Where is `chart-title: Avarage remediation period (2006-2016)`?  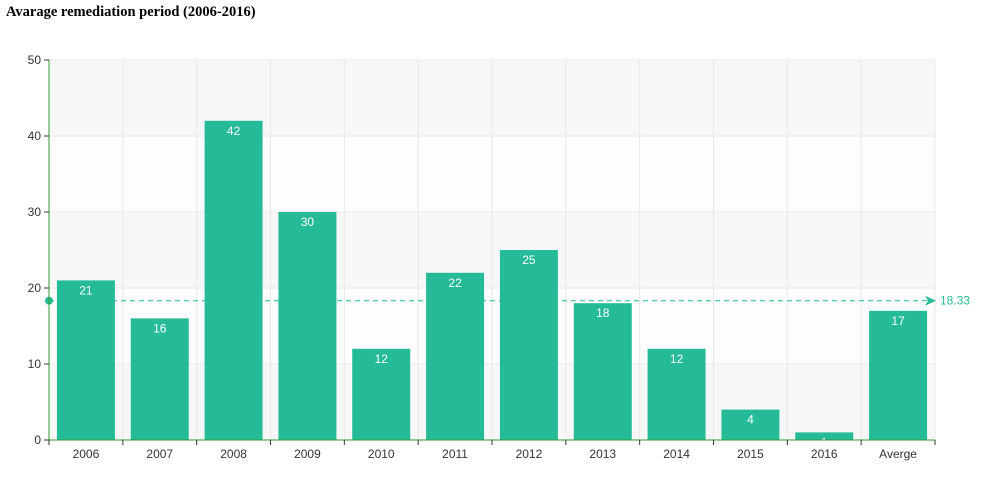 chart-title: Avarage remediation period (2006-2016) is located at coordinates (131, 12).